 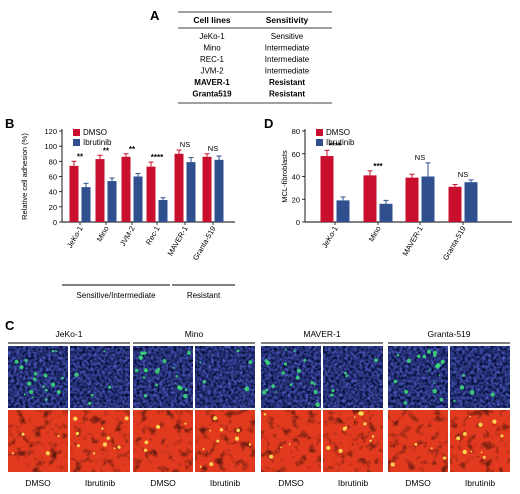 I want to click on y-tick-label: 80, so click(x=53, y=161).